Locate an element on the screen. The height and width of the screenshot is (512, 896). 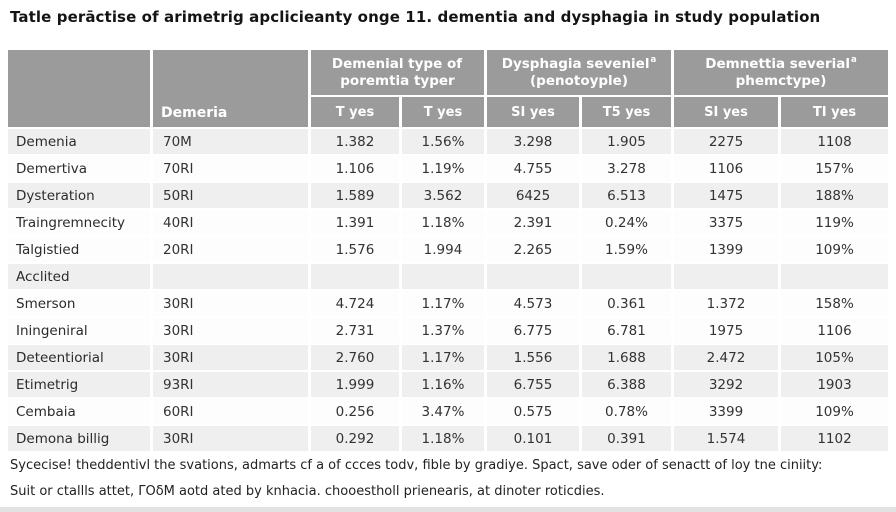
row-label: Acclited is located at coordinates (79, 276).